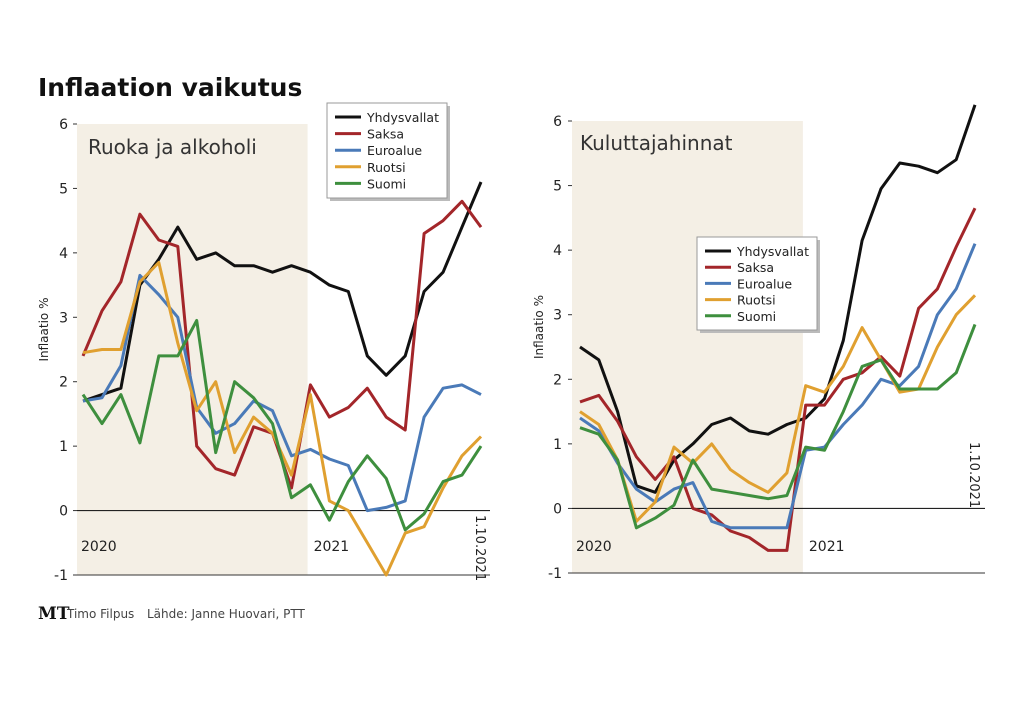  Describe the element at coordinates (54, 614) in the screenshot. I see `logo: MT` at that location.